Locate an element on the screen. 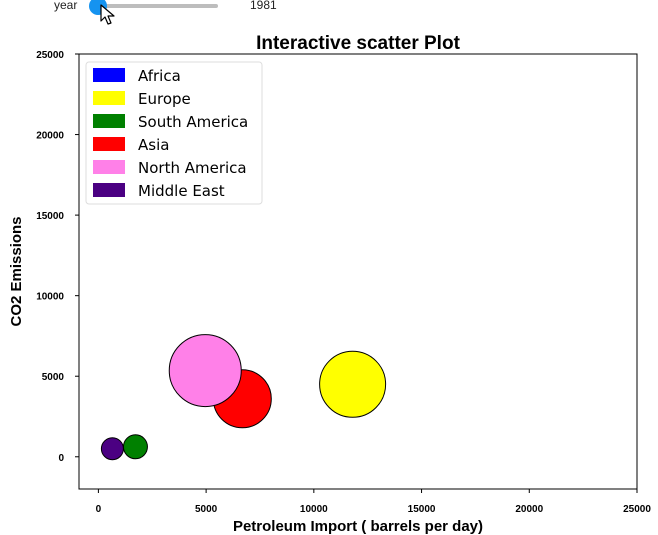  chart-title: Interactive scatter Plot is located at coordinates (358, 43).